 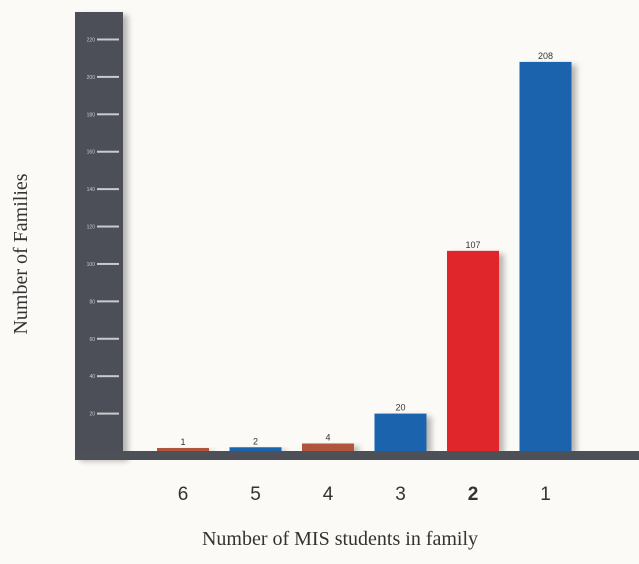 What do you see at coordinates (364, 494) in the screenshot?
I see `x-axis-ticks: 6 5 4 3 2 1` at bounding box center [364, 494].